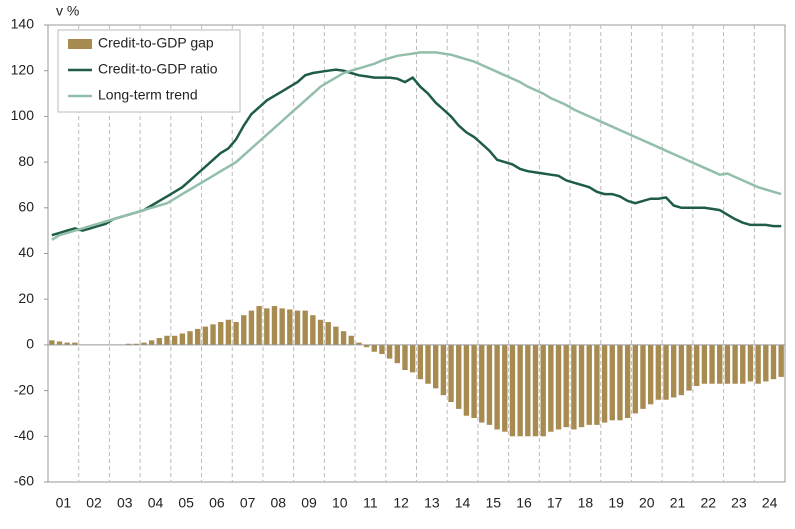 Image resolution: width=795 pixels, height=529 pixels. Describe the element at coordinates (493, 503) in the screenshot. I see `x-tick-label: 15` at that location.